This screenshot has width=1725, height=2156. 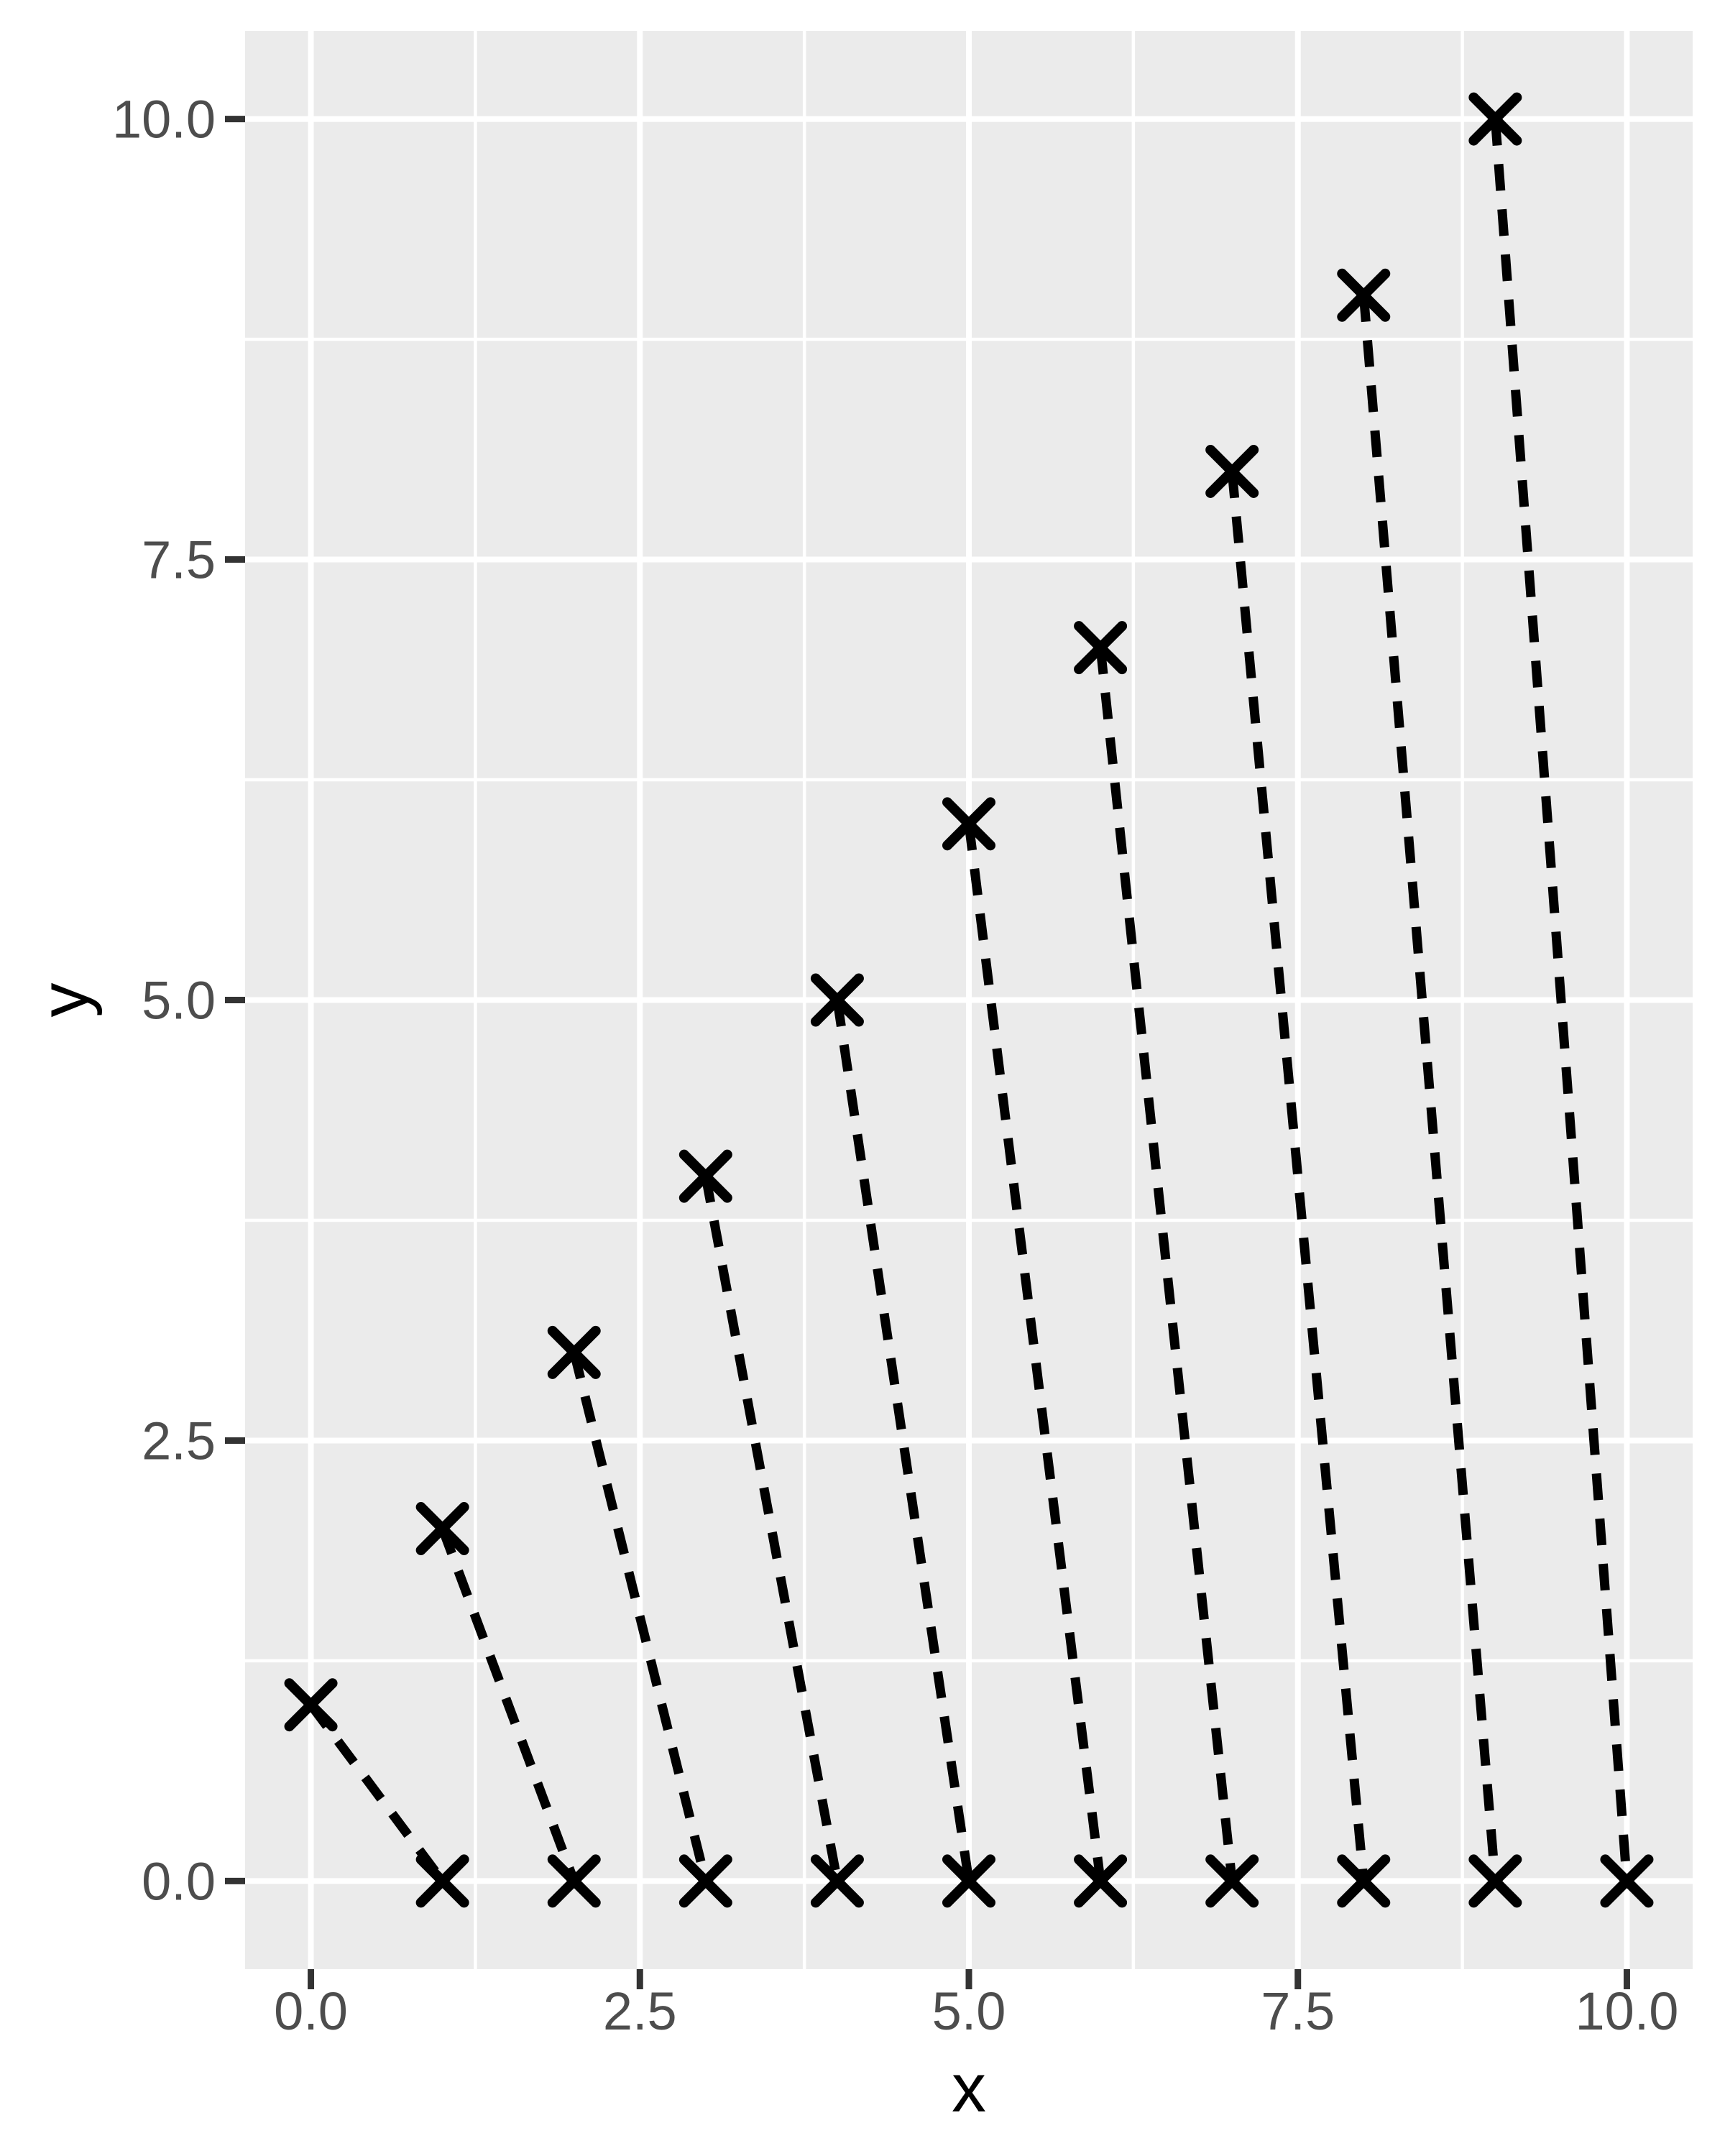 What do you see at coordinates (1298, 2011) in the screenshot?
I see `x-axis-tick-label: 7.5` at bounding box center [1298, 2011].